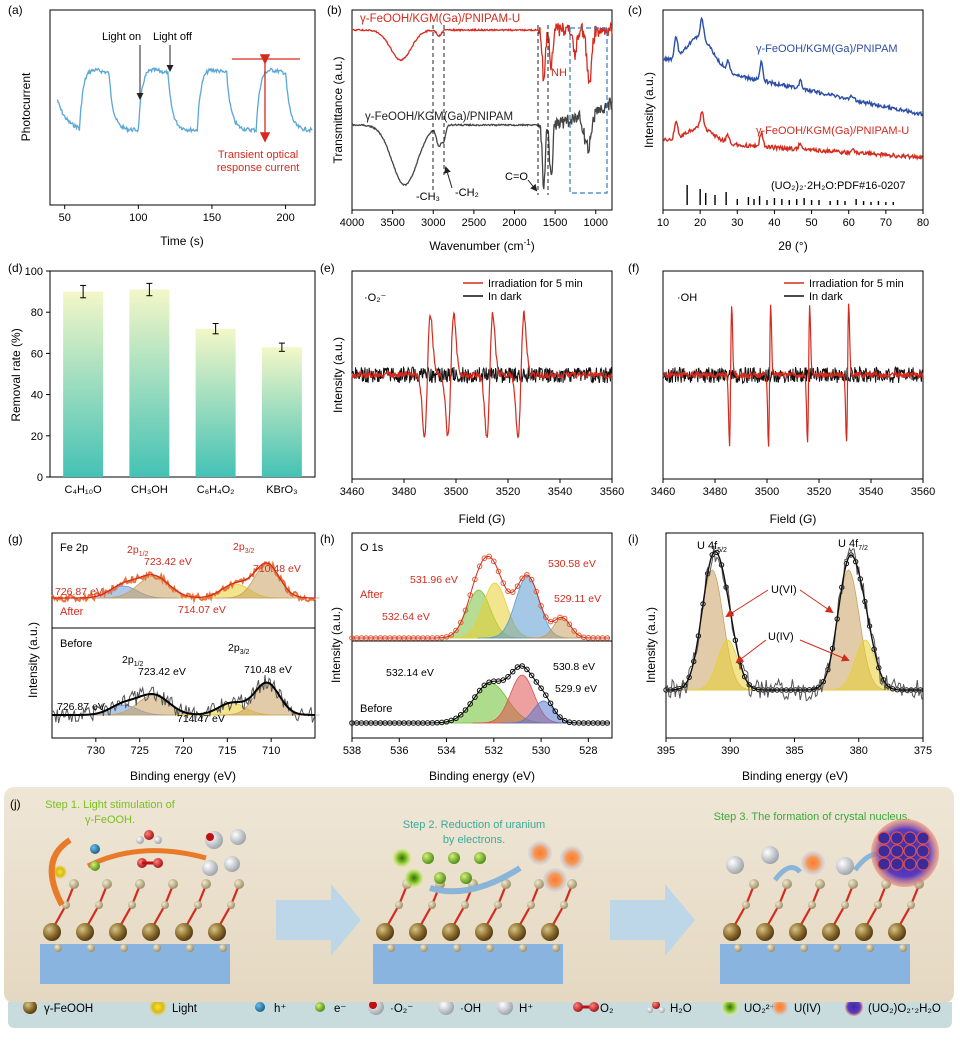  What do you see at coordinates (227, 751) in the screenshot?
I see `x-tick-label: 715` at bounding box center [227, 751].